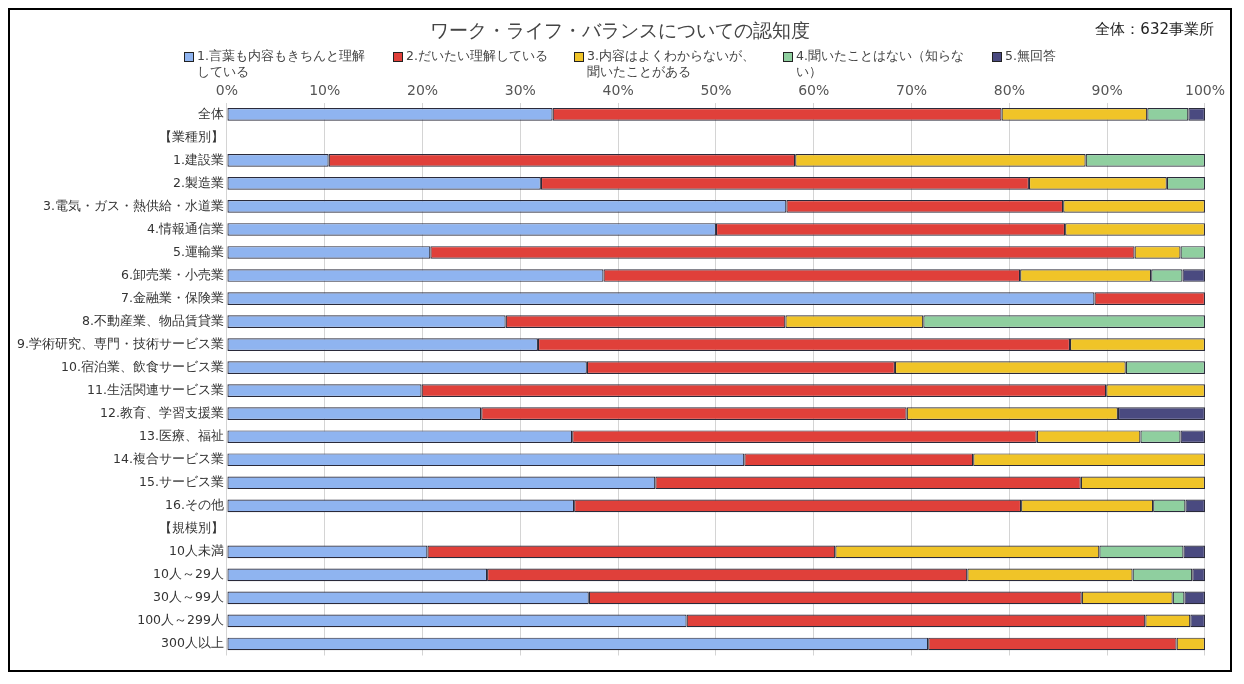 The width and height of the screenshot is (1244, 684). What do you see at coordinates (1154, 29) in the screenshot?
I see `text: 全体：632事業所` at bounding box center [1154, 29].